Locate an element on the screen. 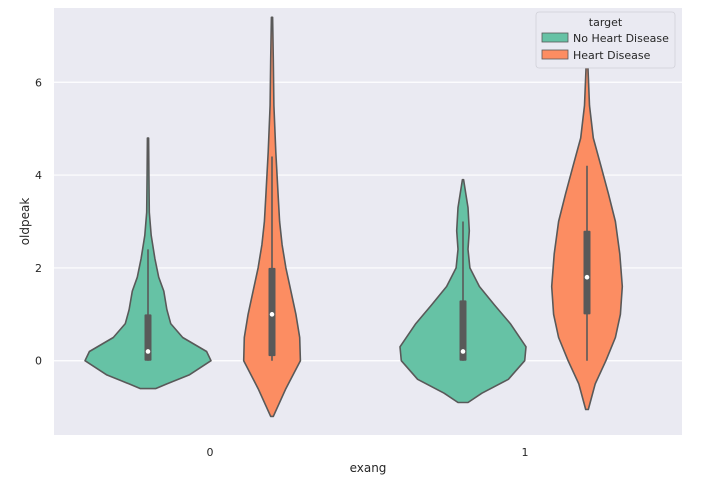 This screenshot has width=710, height=480. legend-label-heart-disease: Heart Disease is located at coordinates (612, 55).